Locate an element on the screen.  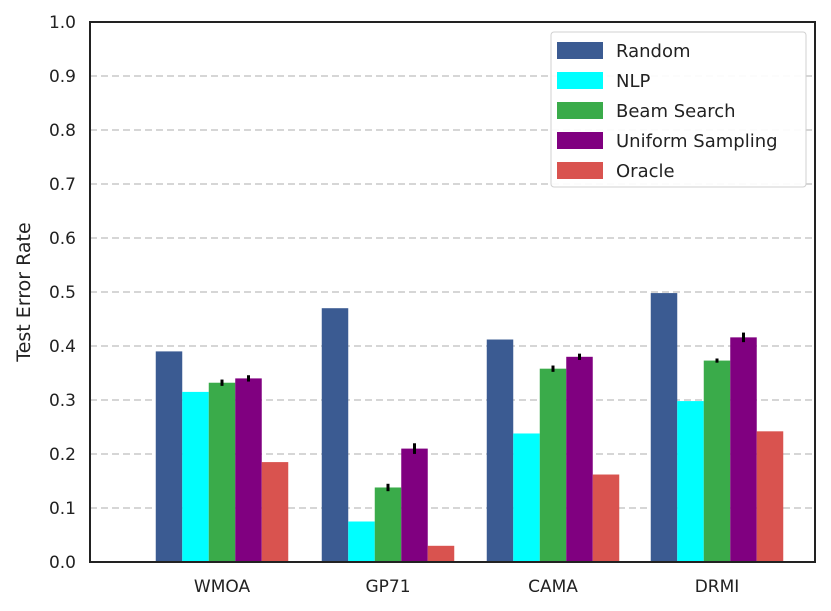
x-tick-label: GP71 is located at coordinates (387, 587).